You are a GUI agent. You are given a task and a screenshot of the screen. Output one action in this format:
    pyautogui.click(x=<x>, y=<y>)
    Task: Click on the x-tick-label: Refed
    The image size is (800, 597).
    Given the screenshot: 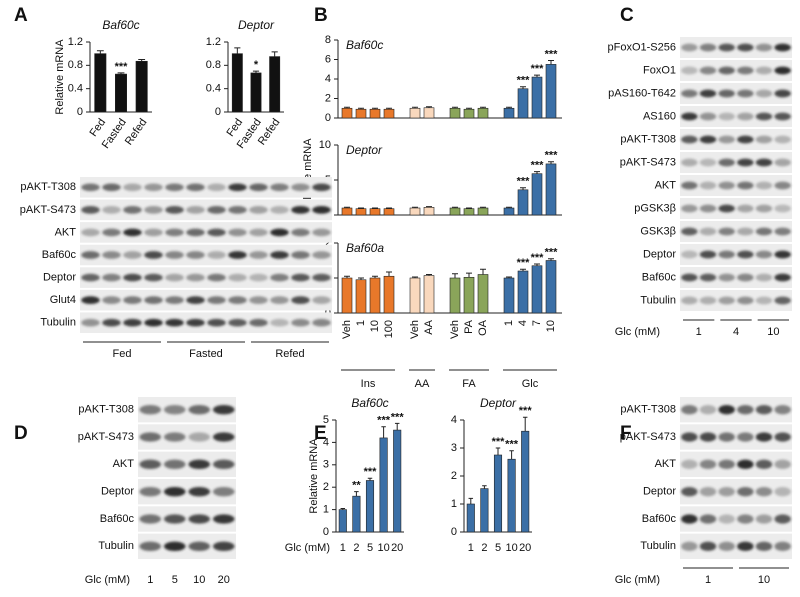 What is the action you would take?
    pyautogui.click(x=136, y=132)
    